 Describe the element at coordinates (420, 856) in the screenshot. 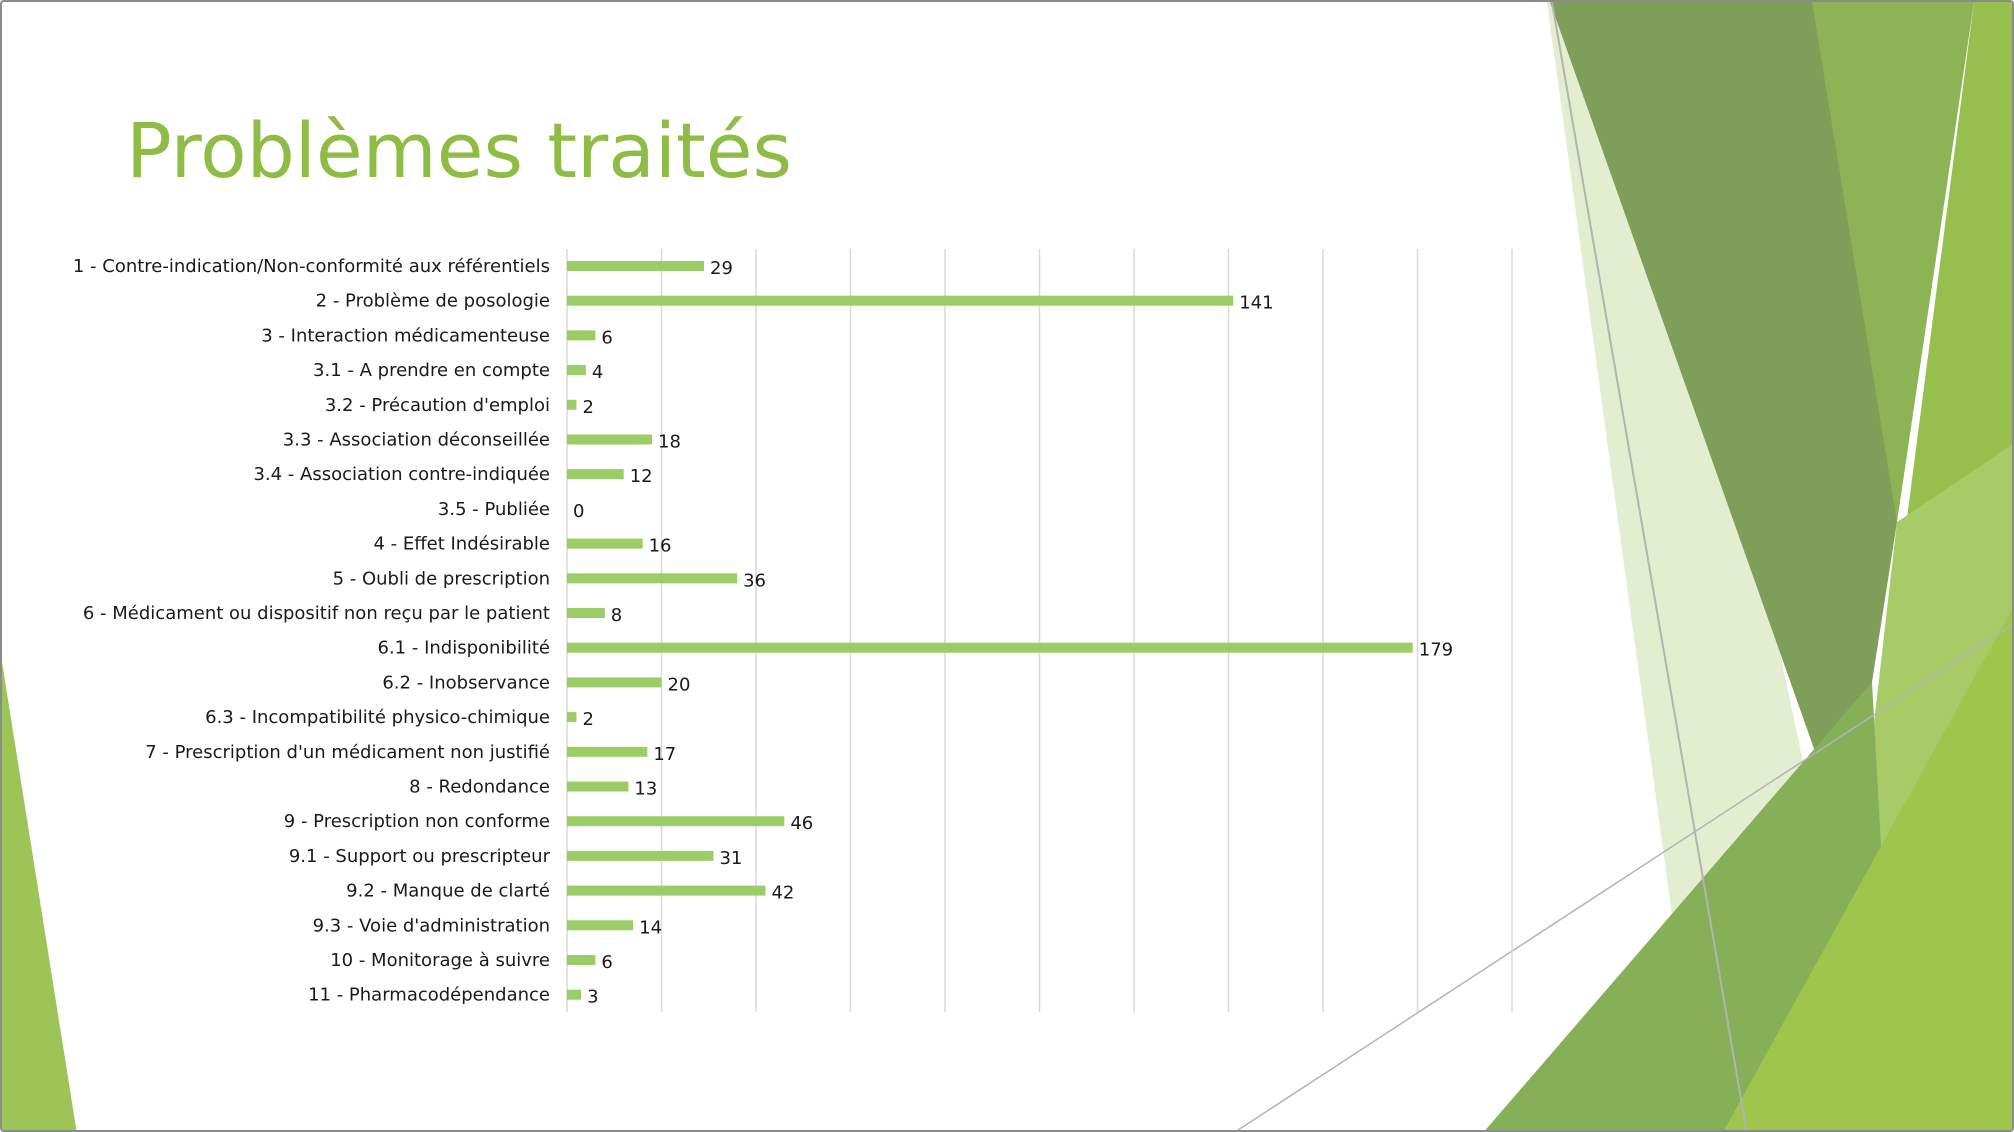

I see `category-label: 9.1 - Support ou prescripteur` at that location.